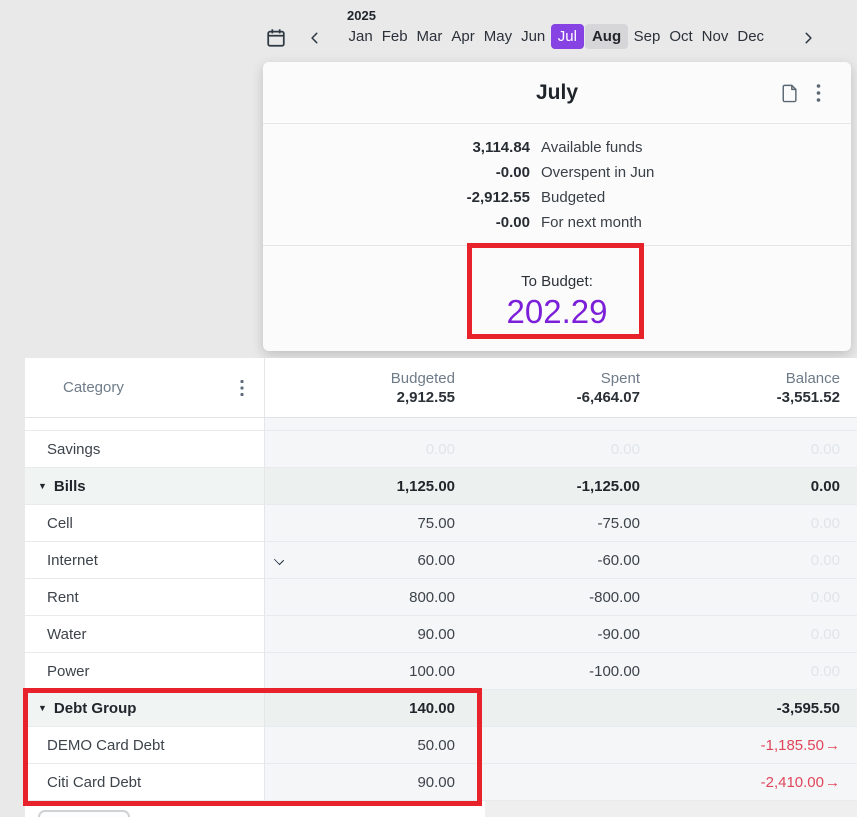 This screenshot has width=857, height=817. What do you see at coordinates (422, 378) in the screenshot?
I see `budgeted-column-header: Budgeted` at bounding box center [422, 378].